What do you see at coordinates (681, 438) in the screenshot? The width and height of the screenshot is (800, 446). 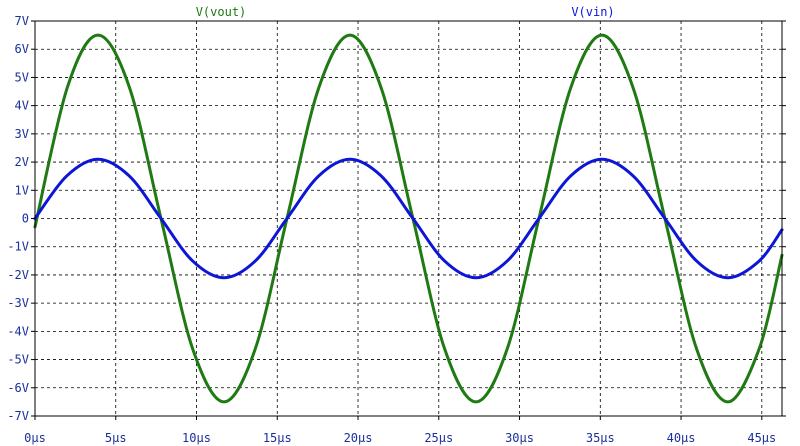 I see `x-tick-label-8: 40µs` at bounding box center [681, 438].